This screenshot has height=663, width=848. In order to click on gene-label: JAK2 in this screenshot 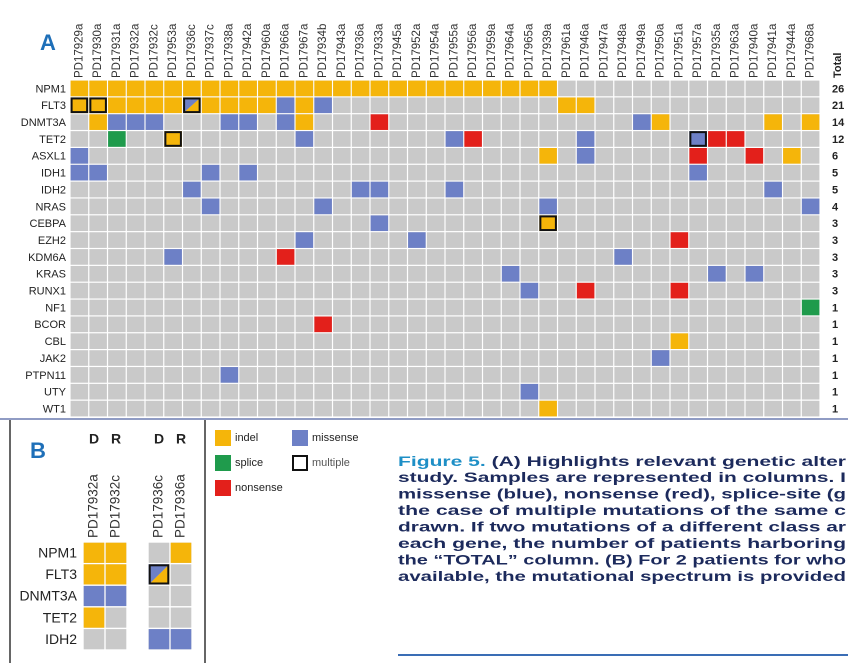, I will do `click(53, 359)`.